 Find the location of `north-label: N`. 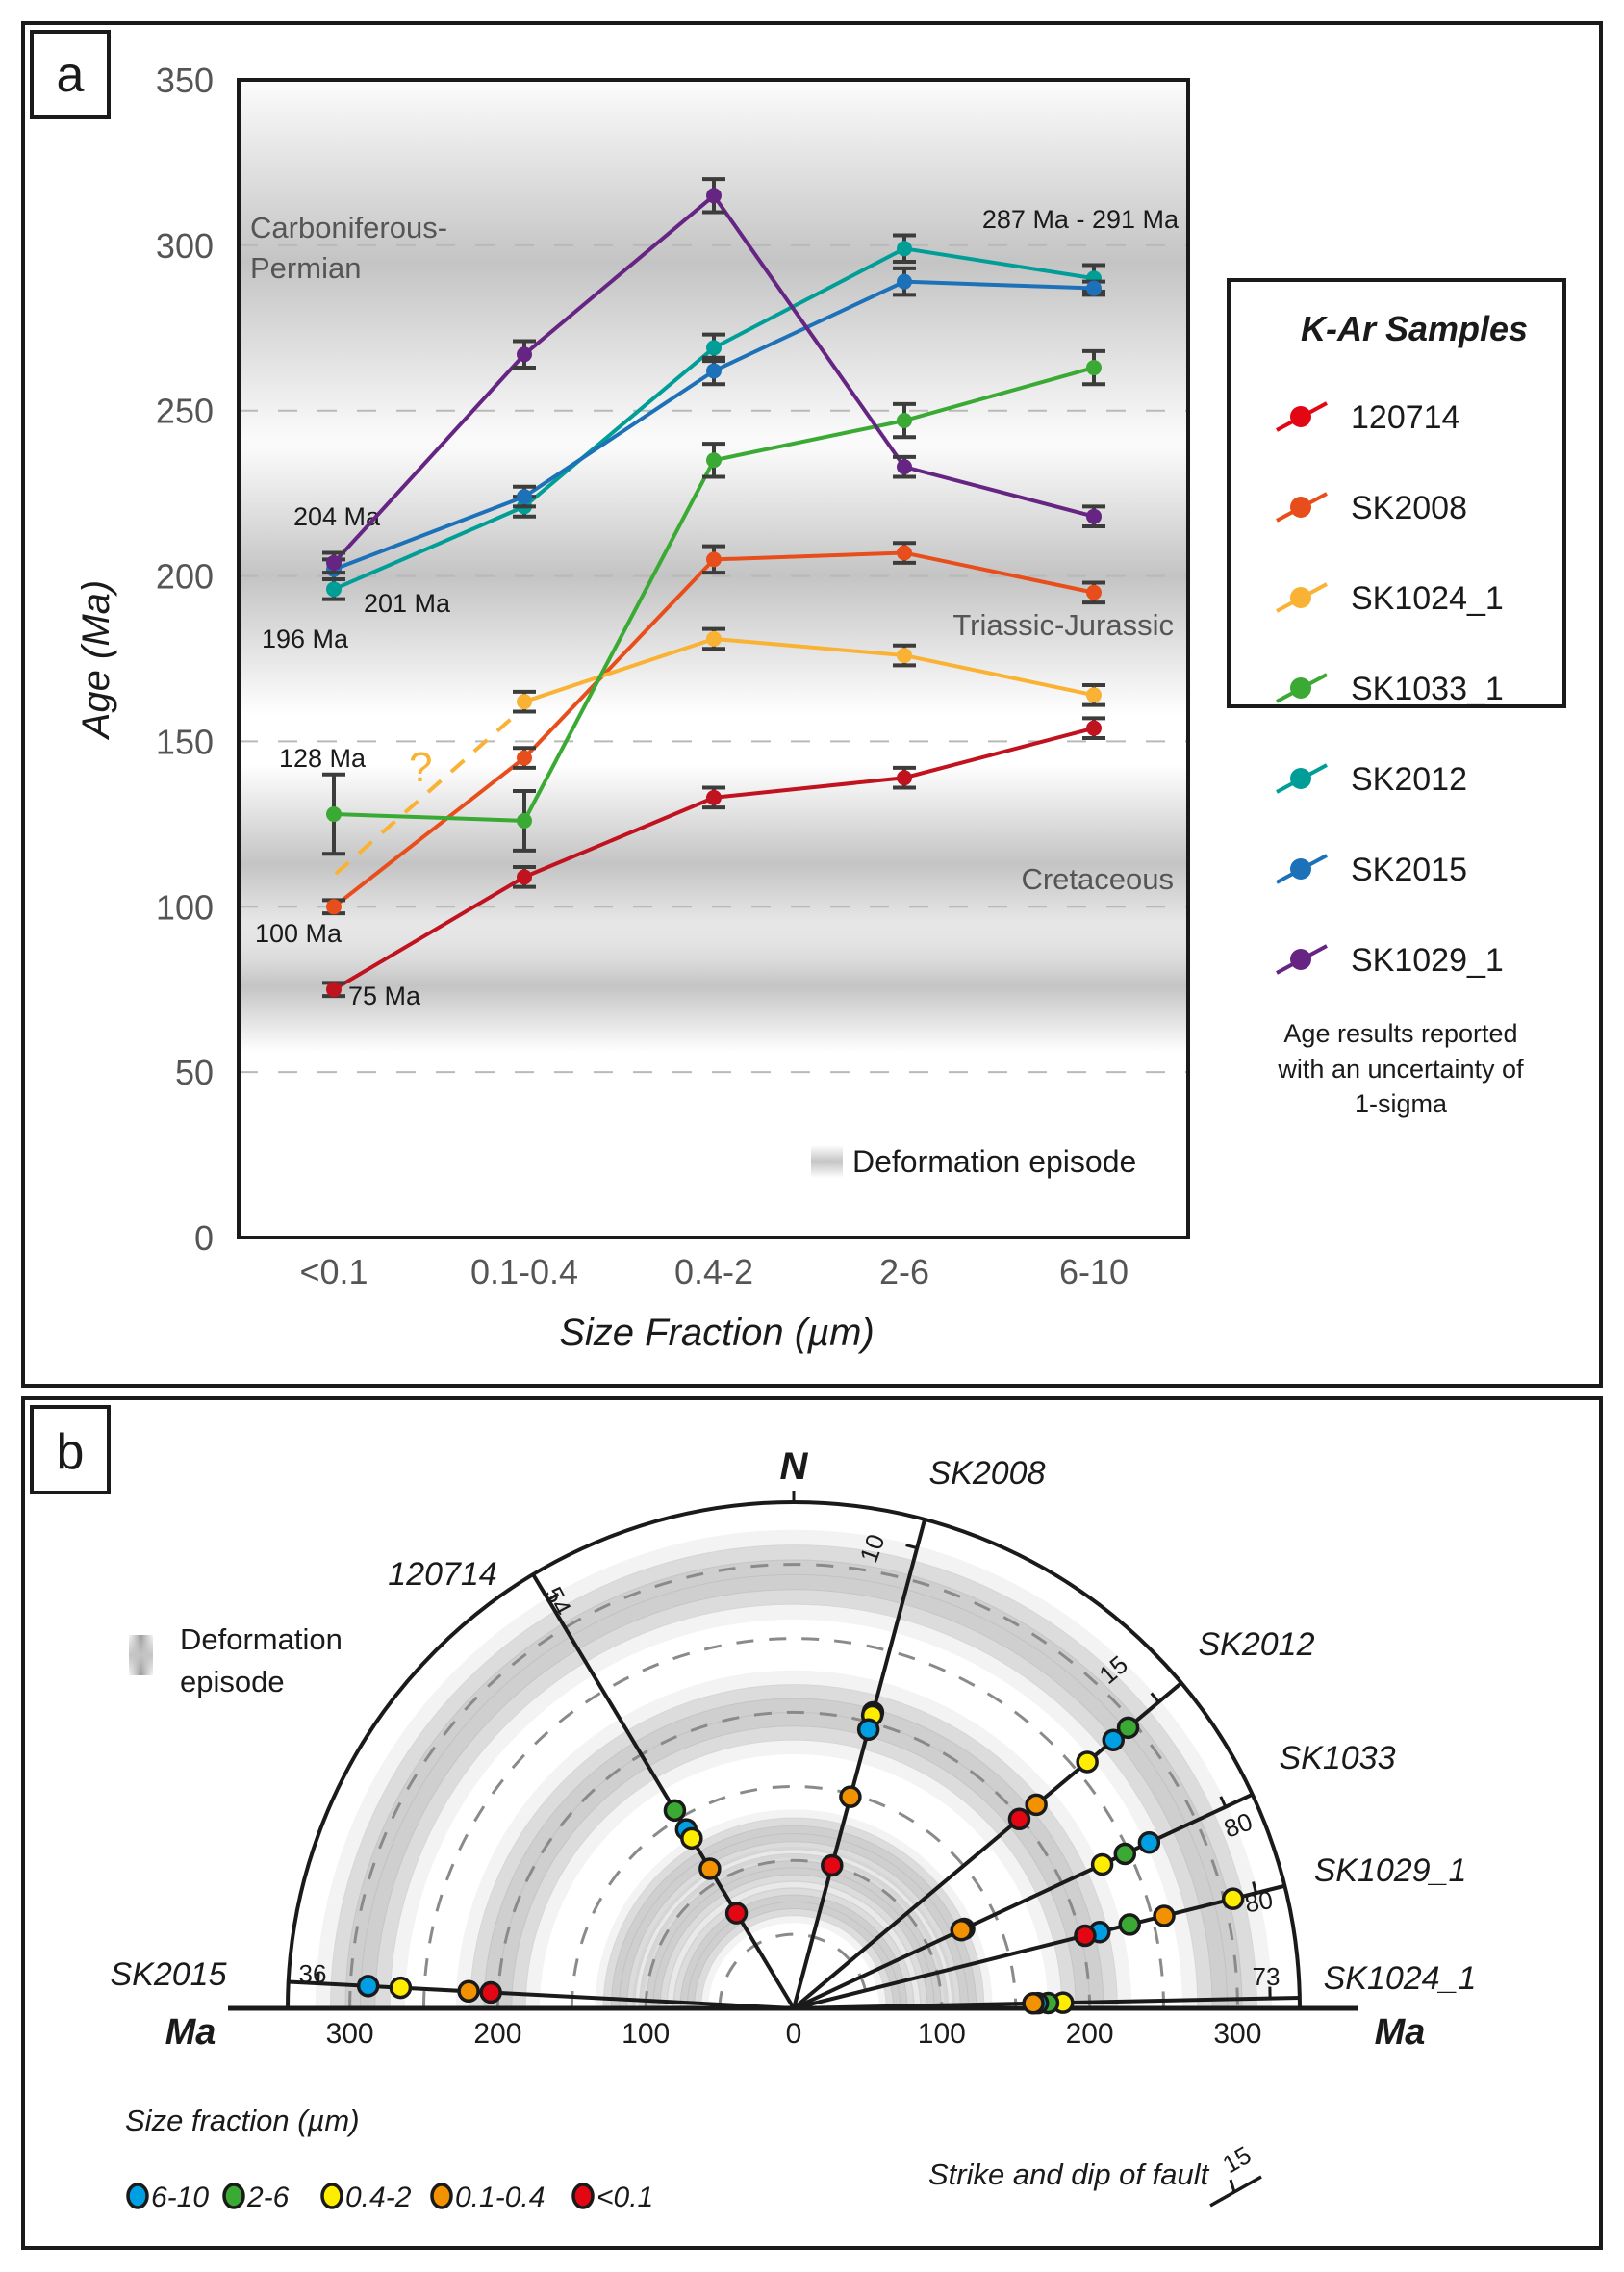

north-label: N is located at coordinates (794, 1466).